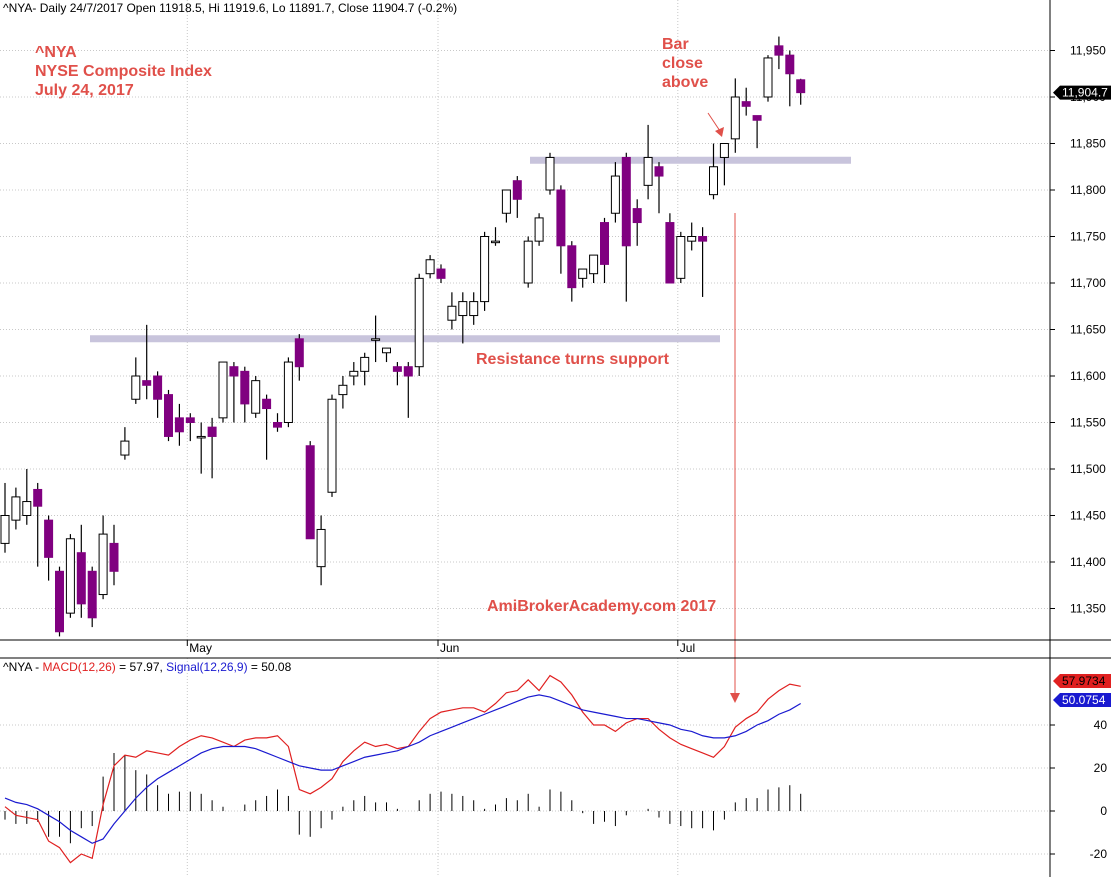 Image resolution: width=1111 pixels, height=877 pixels. What do you see at coordinates (1088, 423) in the screenshot?
I see `y-tick-label: 11,550` at bounding box center [1088, 423].